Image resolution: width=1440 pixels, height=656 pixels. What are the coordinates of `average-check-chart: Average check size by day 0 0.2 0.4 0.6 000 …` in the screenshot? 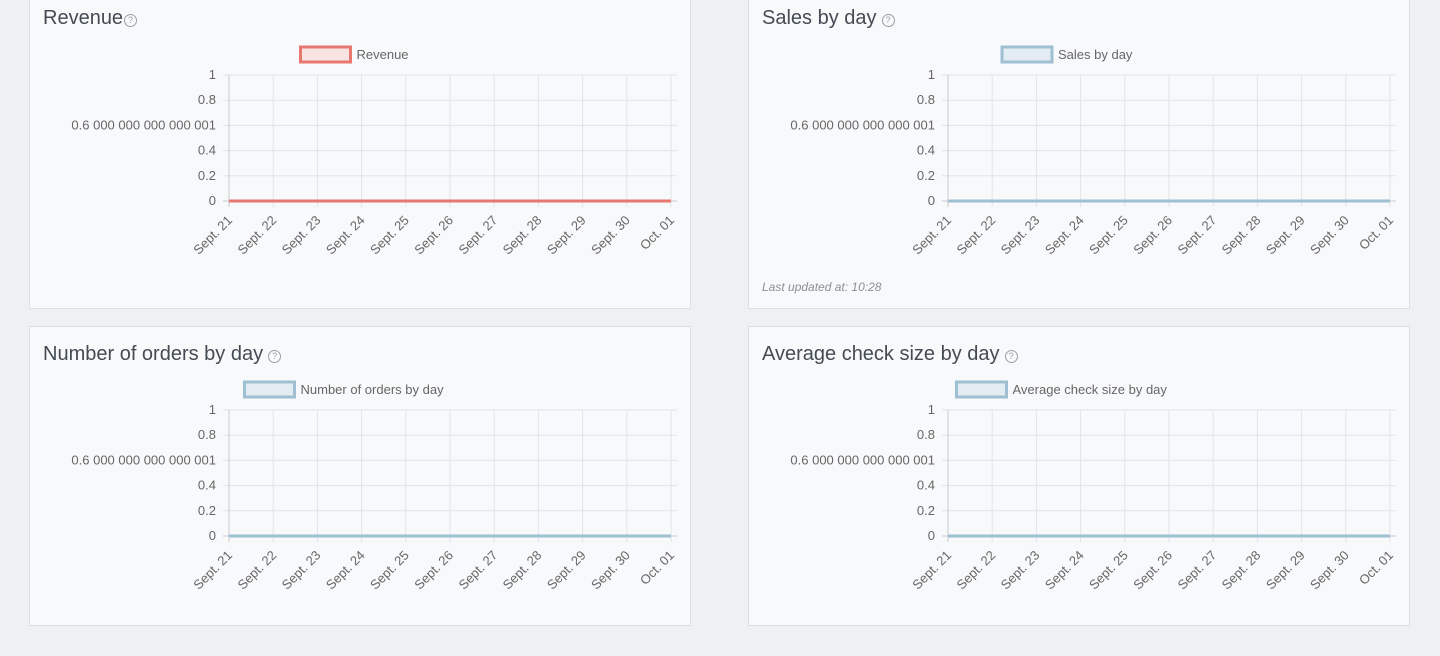 It's located at (1093, 486).